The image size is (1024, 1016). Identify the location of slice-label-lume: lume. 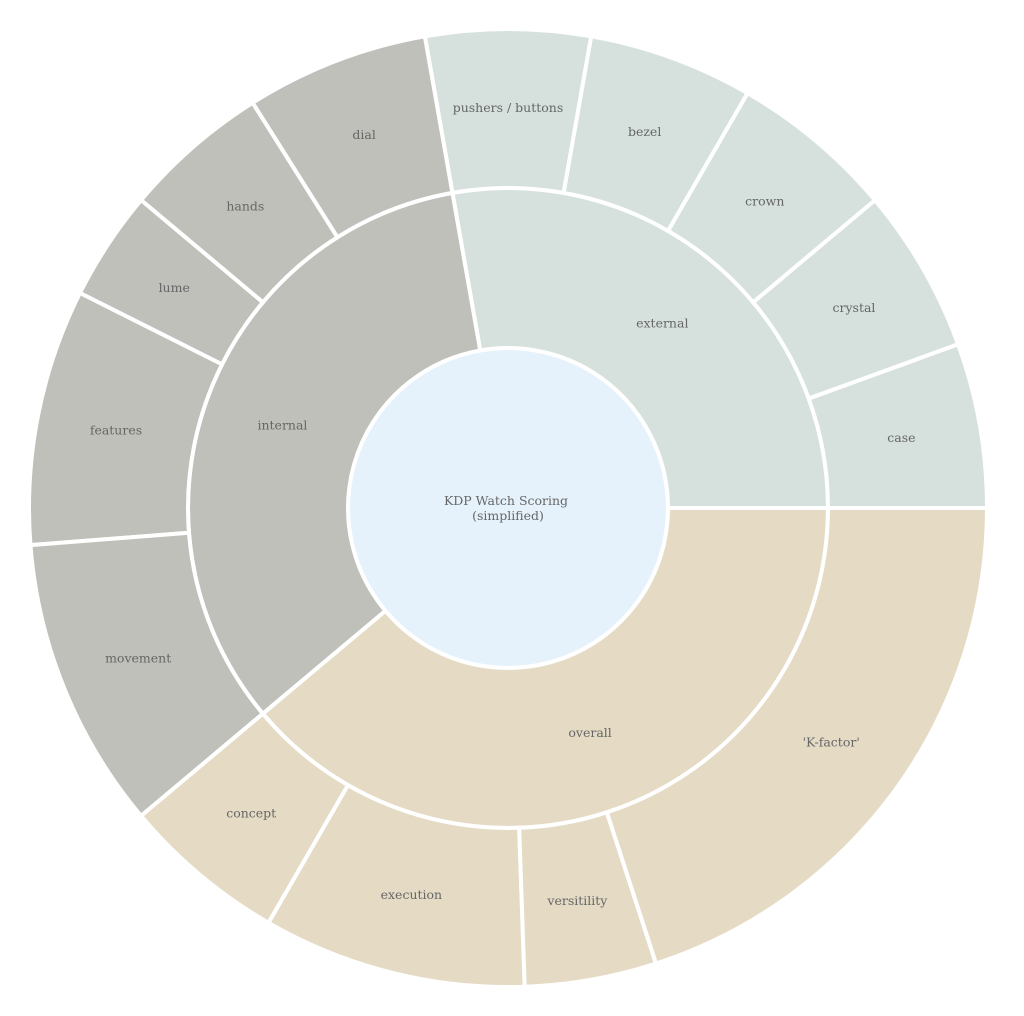
(174, 287).